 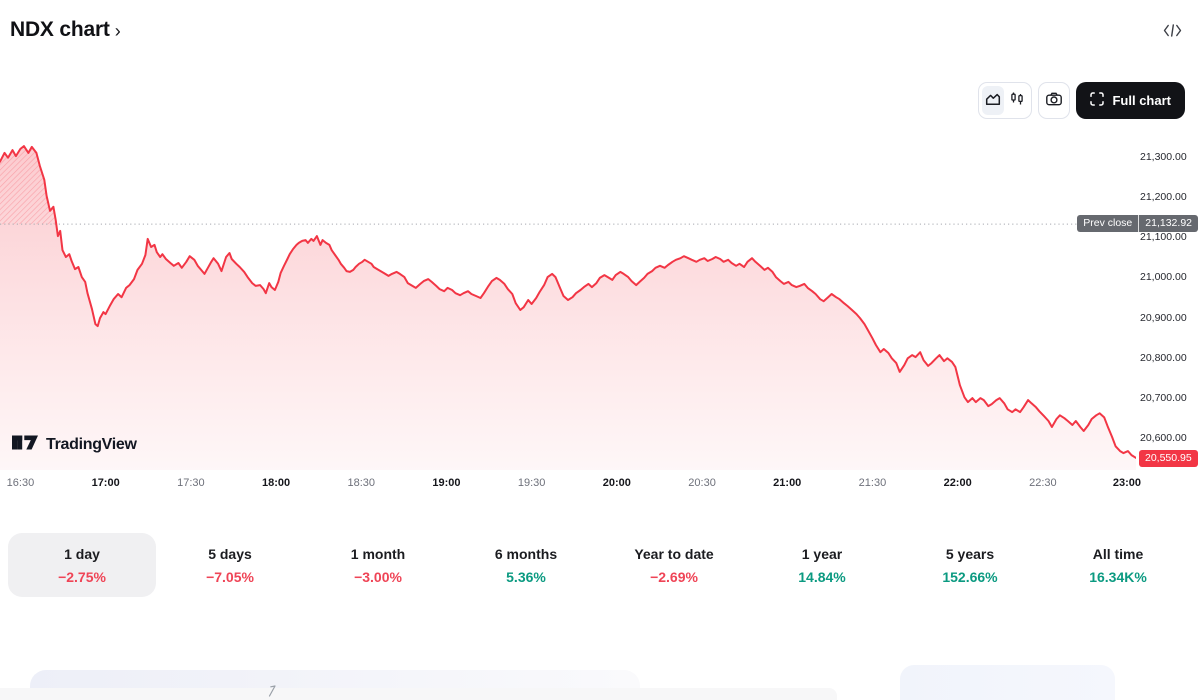 I want to click on time-axis-label: 22:00, so click(x=957, y=483).